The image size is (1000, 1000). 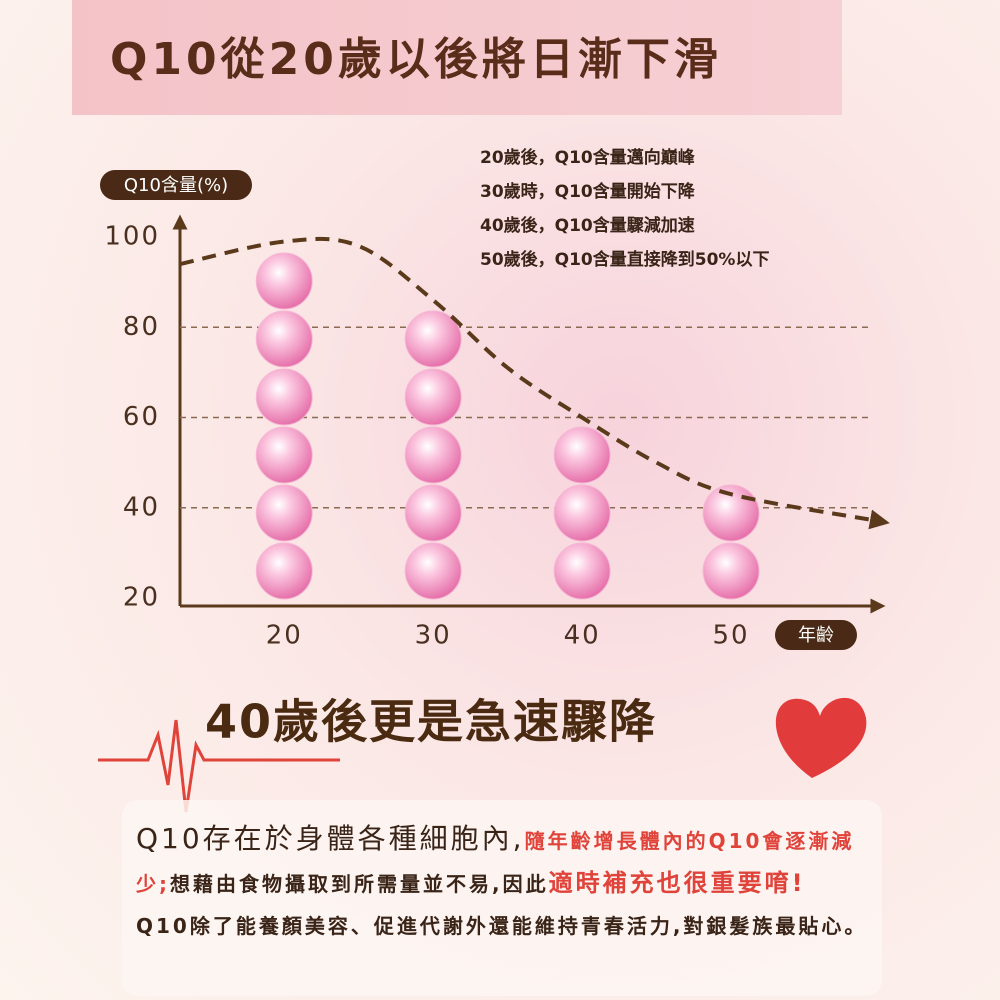 I want to click on note: 20歲後，Q10含量邁向巔峰, so click(x=588, y=157).